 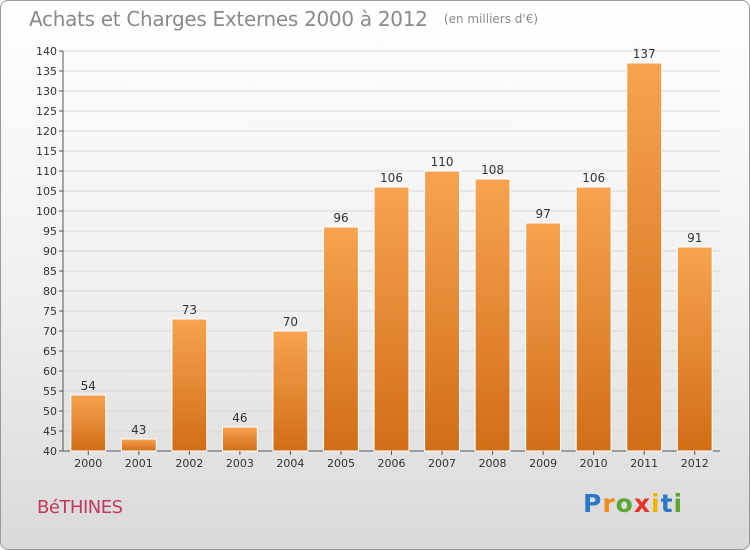 I want to click on chart-unit: (en milliers d'€), so click(x=491, y=19).